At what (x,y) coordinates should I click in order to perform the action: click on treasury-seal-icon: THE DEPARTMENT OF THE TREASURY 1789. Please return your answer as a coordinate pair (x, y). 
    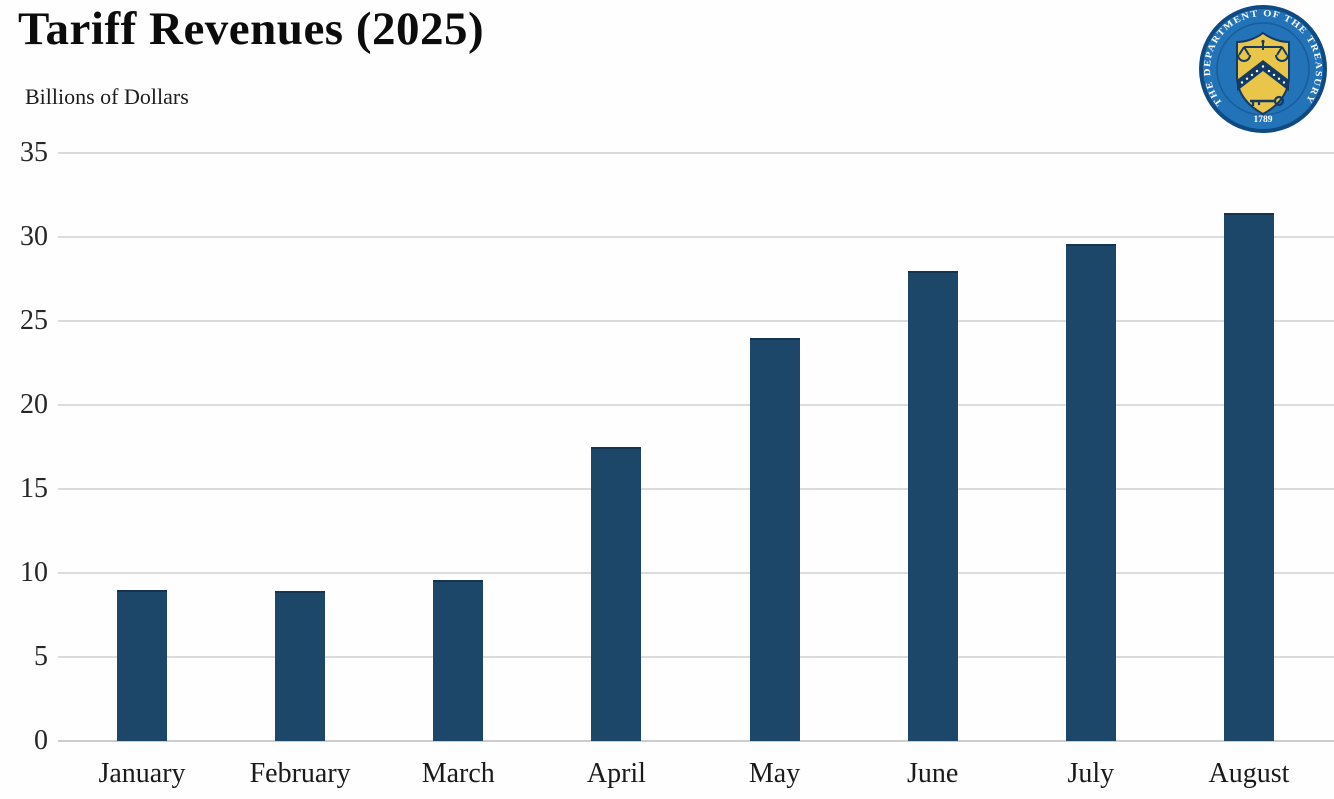
    Looking at the image, I should click on (1263, 69).